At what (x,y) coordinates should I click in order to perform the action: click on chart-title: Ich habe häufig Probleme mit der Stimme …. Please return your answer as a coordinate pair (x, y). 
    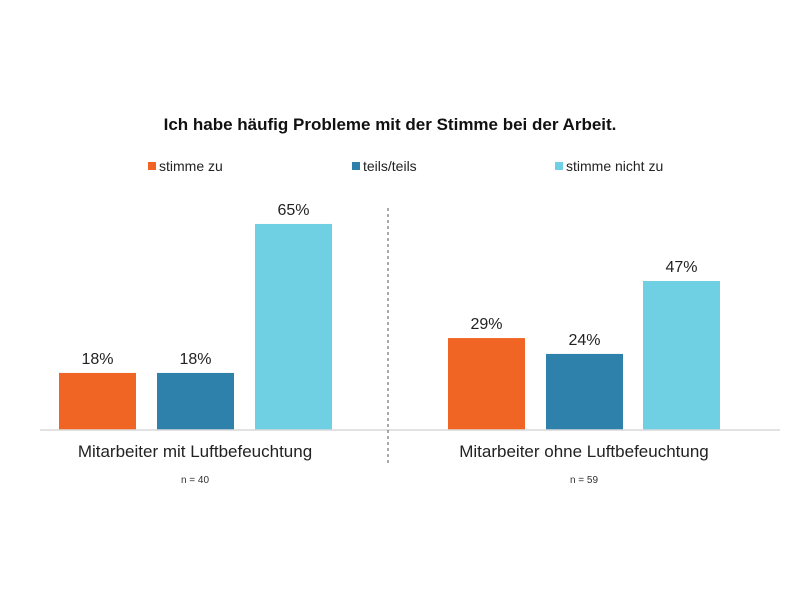
    Looking at the image, I should click on (390, 124).